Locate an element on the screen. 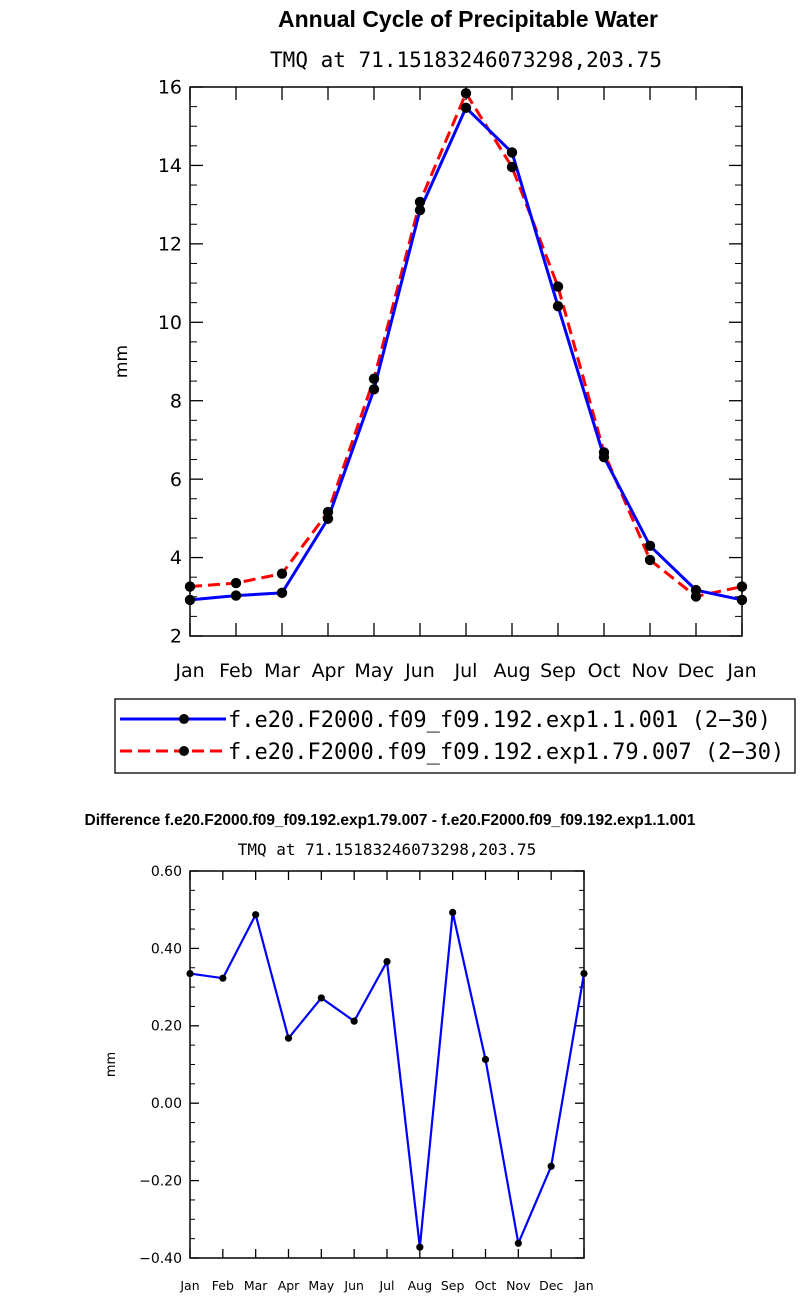  y-tick-label: 0.00 is located at coordinates (166, 1104).